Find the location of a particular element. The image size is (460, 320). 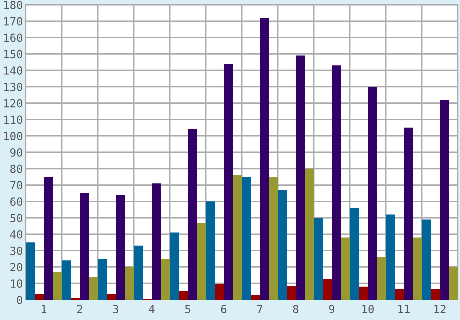

y-tick-label: 50 is located at coordinates (16, 218).